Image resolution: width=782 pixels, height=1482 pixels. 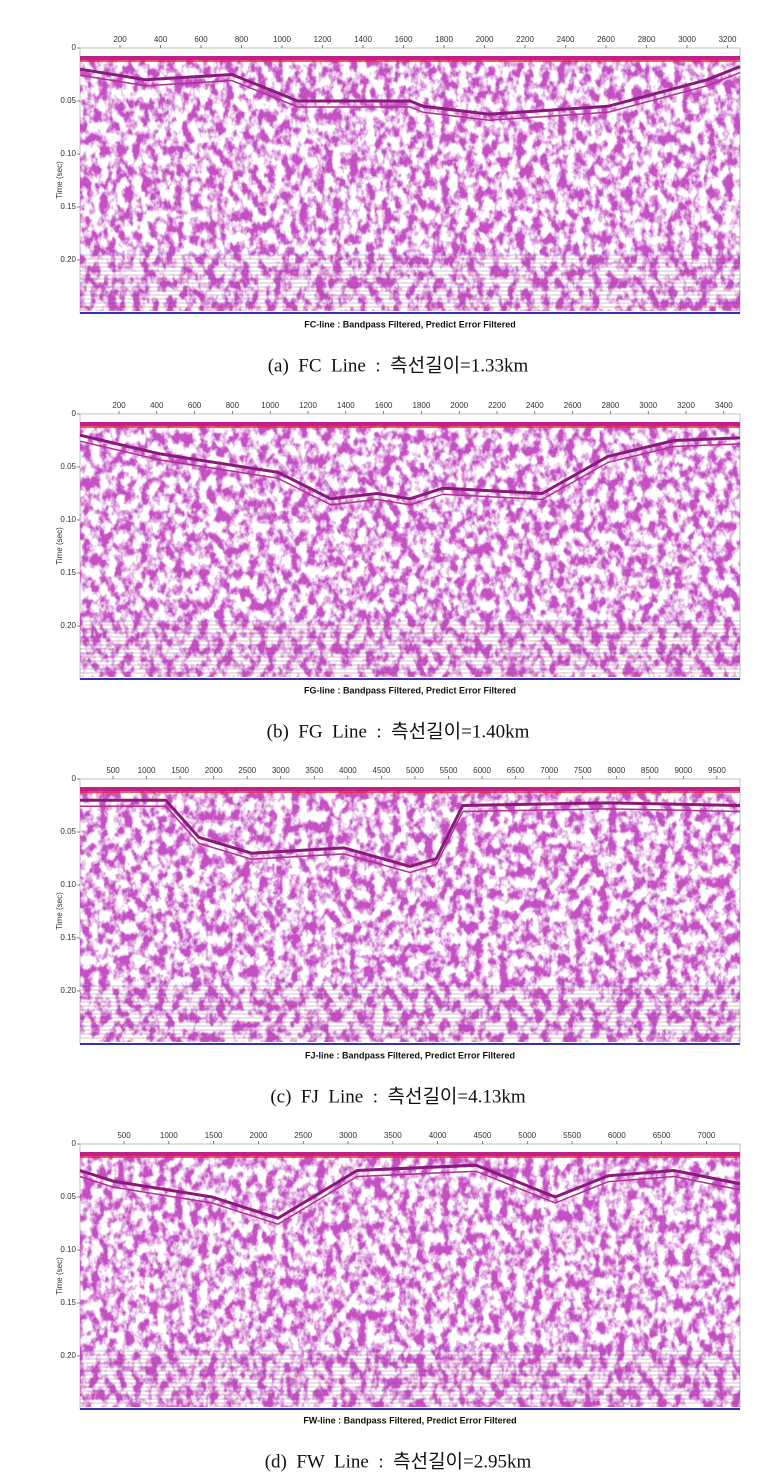 I want to click on panel-caption: (c) FJ Line : 측선길이=4.13km, so click(x=398, y=1096).